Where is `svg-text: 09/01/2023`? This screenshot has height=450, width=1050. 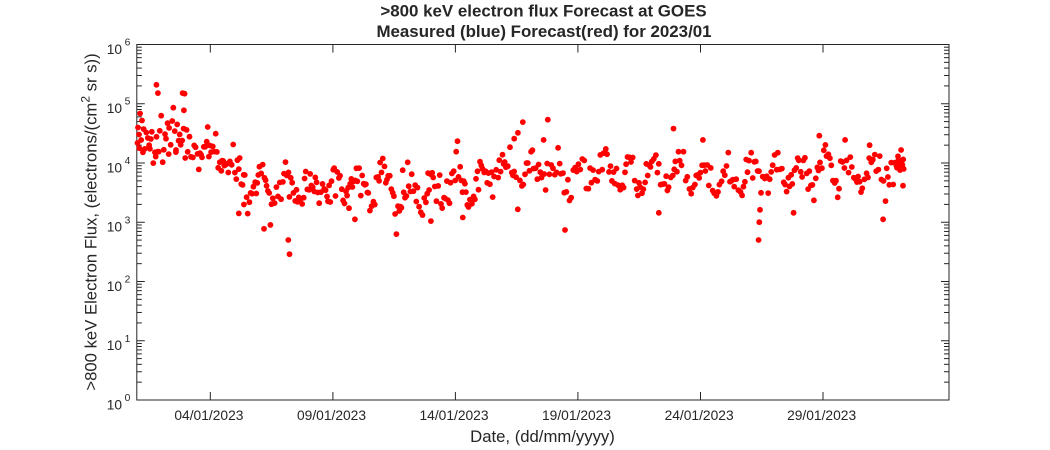 svg-text: 09/01/2023 is located at coordinates (331, 415).